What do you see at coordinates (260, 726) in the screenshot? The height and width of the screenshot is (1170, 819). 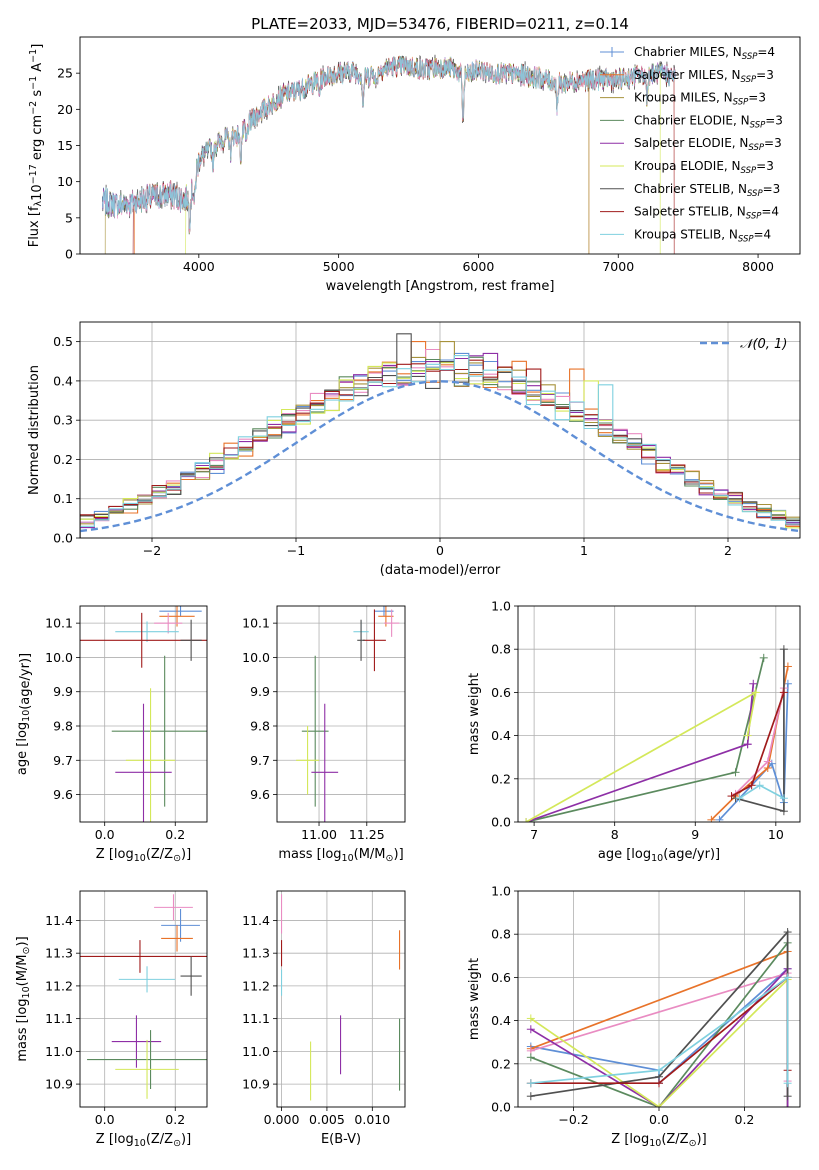 I see `y-tick-label: 9.8` at bounding box center [260, 726].